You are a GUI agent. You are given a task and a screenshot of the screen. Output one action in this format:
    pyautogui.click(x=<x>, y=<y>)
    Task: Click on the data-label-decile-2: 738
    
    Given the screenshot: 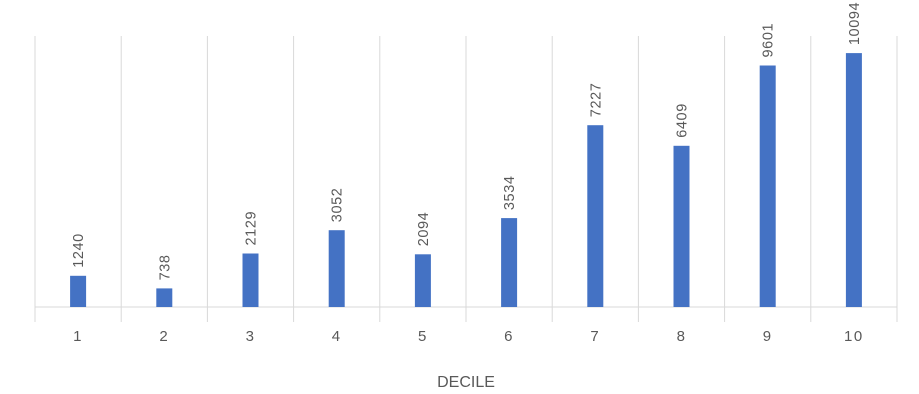 What is the action you would take?
    pyautogui.click(x=165, y=267)
    